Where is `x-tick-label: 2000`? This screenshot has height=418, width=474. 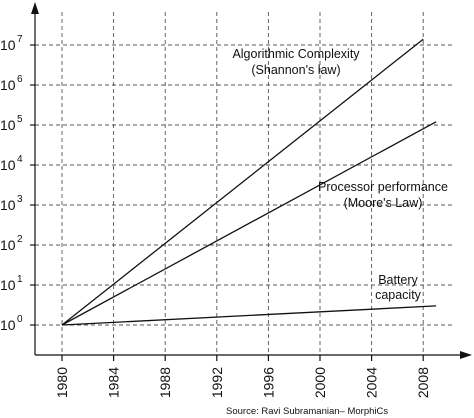
x-tick-label: 2000 is located at coordinates (320, 382).